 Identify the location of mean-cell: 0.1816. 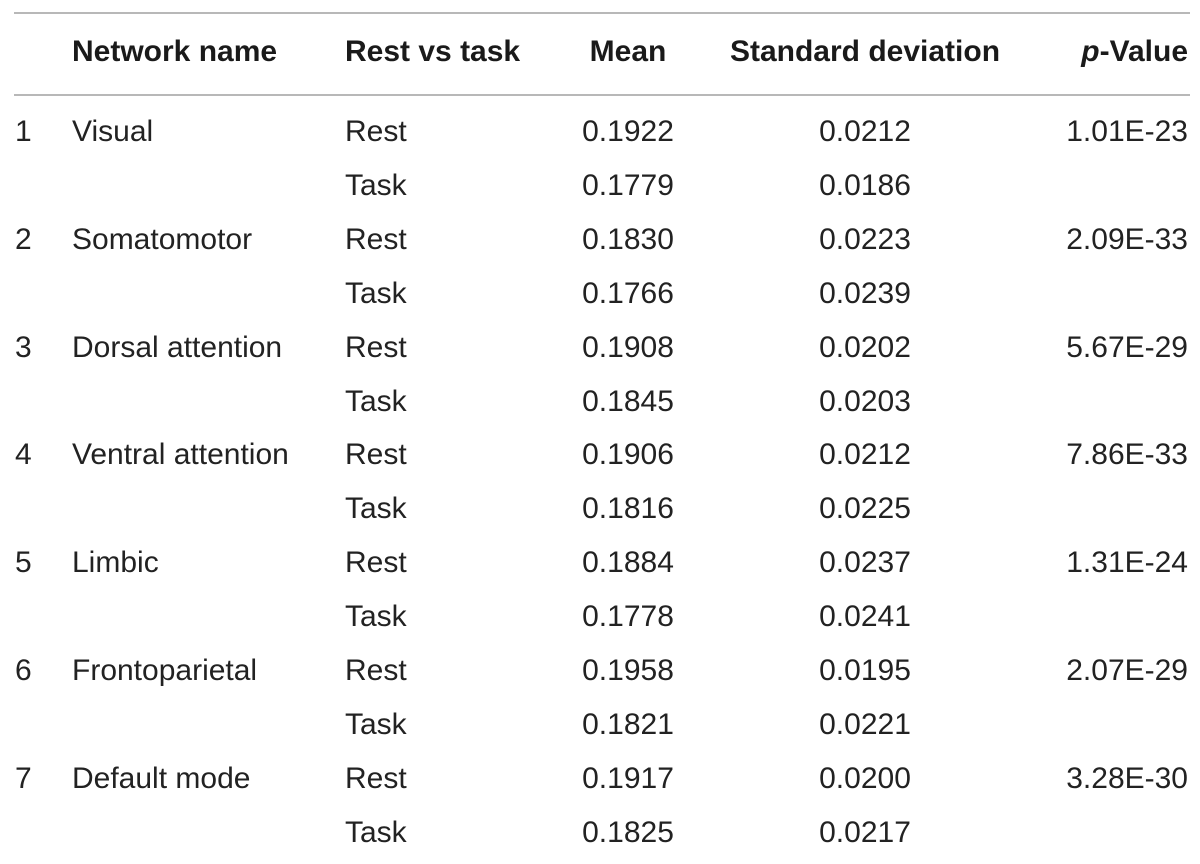
(628, 508).